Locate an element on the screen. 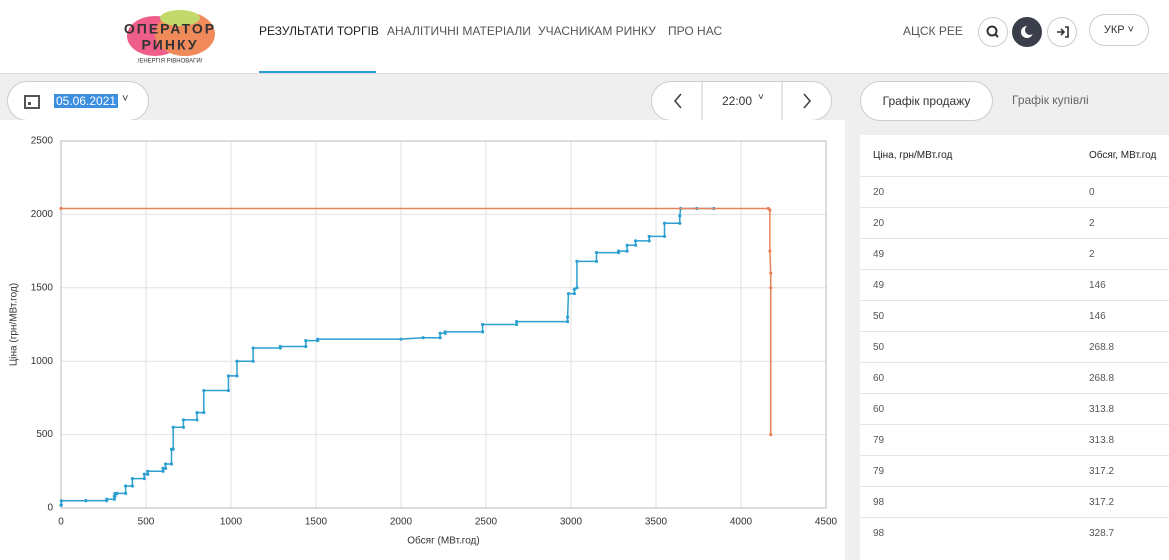 This screenshot has height=560, width=1169. table-cell: 2 is located at coordinates (1092, 223).